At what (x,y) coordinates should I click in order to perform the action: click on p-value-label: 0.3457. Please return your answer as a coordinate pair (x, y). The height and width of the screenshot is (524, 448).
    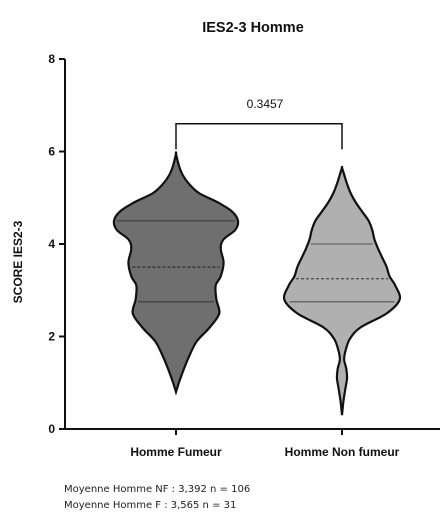
    Looking at the image, I should click on (265, 104).